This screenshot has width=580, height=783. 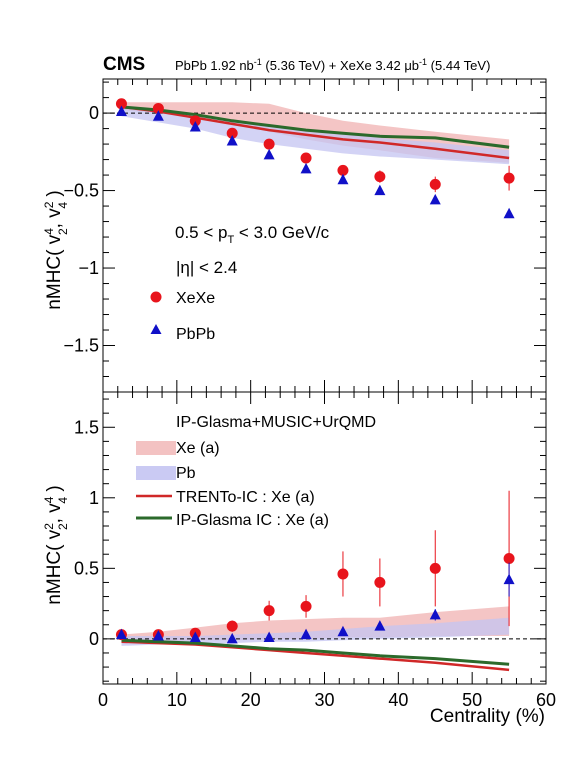 What do you see at coordinates (156, 473) in the screenshot?
I see `legend-pb-band-swatch` at bounding box center [156, 473].